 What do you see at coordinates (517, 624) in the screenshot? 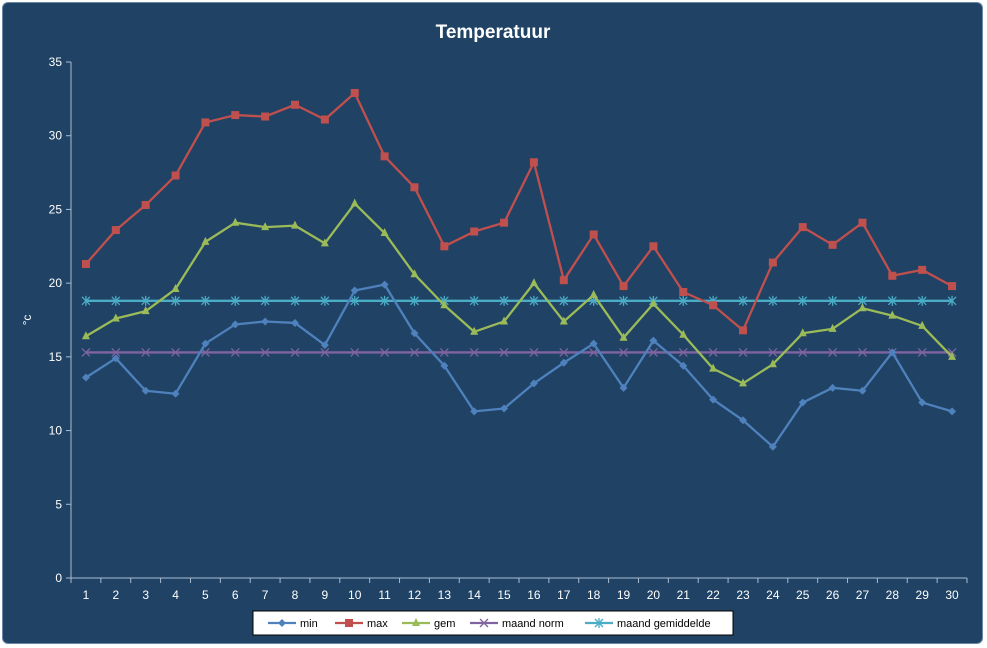
I see `legend-item-maand-norm: maand norm` at bounding box center [517, 624].